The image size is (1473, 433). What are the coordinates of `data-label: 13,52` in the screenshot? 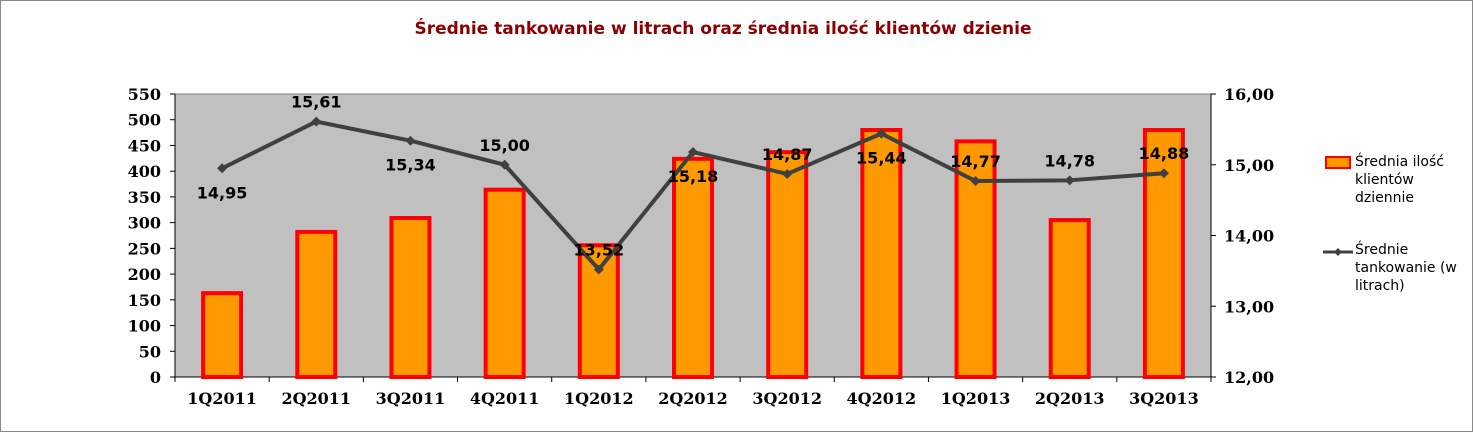 It's located at (599, 249).